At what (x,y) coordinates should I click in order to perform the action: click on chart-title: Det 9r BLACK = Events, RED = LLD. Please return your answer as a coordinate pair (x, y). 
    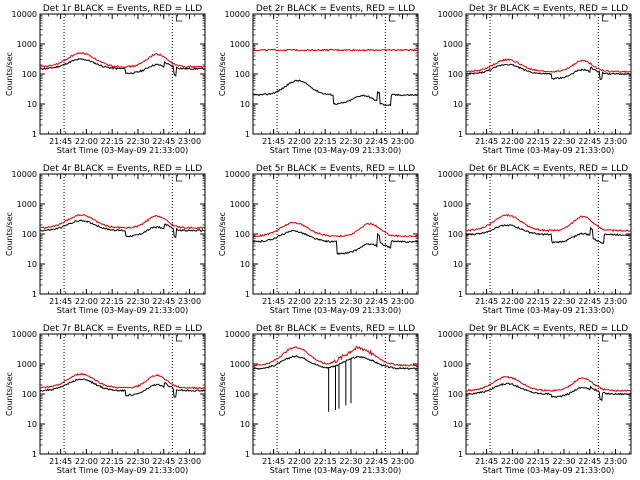
    Looking at the image, I should click on (548, 329).